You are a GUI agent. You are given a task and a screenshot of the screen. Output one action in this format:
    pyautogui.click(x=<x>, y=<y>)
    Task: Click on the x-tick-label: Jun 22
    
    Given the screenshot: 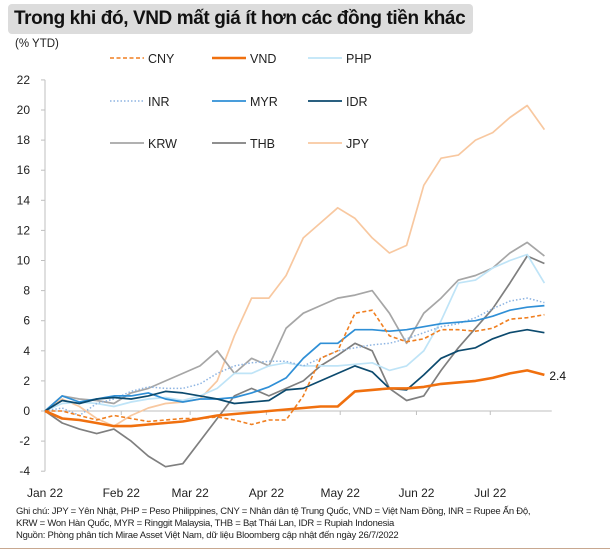 What is the action you would take?
    pyautogui.click(x=416, y=493)
    